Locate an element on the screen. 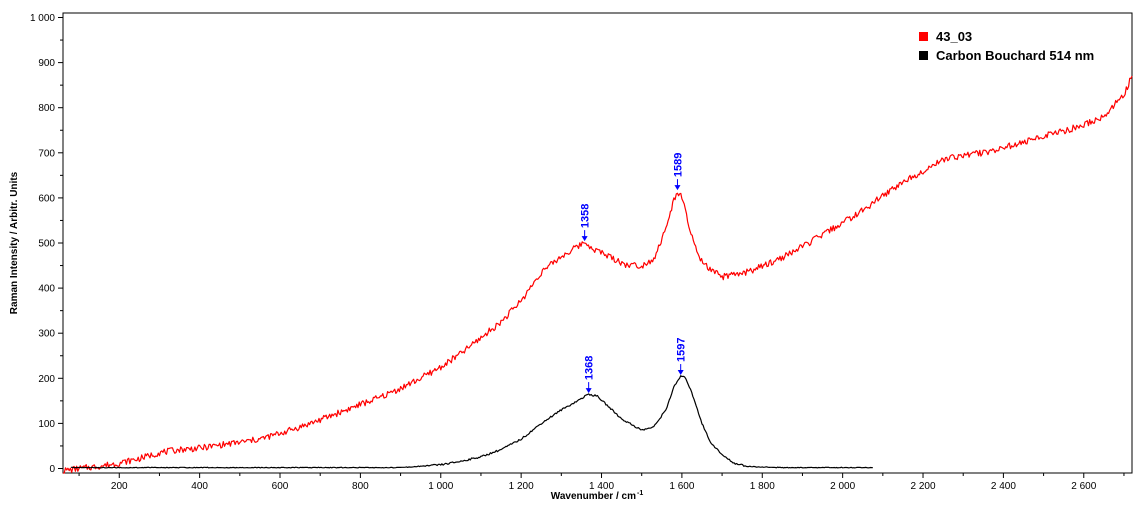 This screenshot has width=1133, height=511. legend-label-carbon-bouchard: Carbon Bouchard 514 nm is located at coordinates (1015, 55).